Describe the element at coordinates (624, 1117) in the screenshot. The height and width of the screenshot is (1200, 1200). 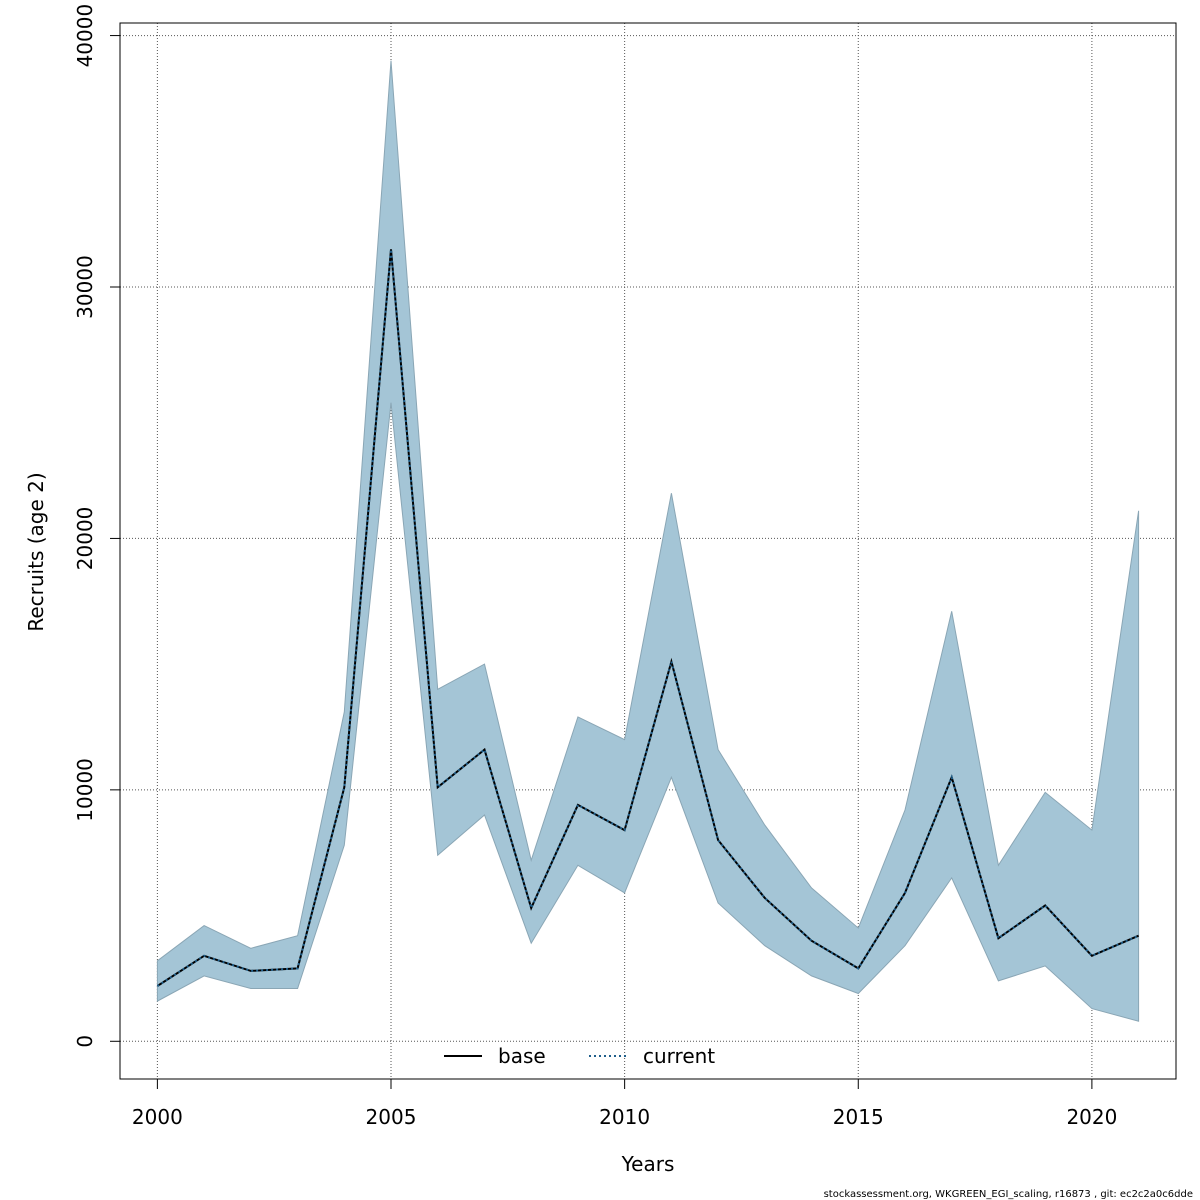
I see `x-tick-label: 2010` at that location.